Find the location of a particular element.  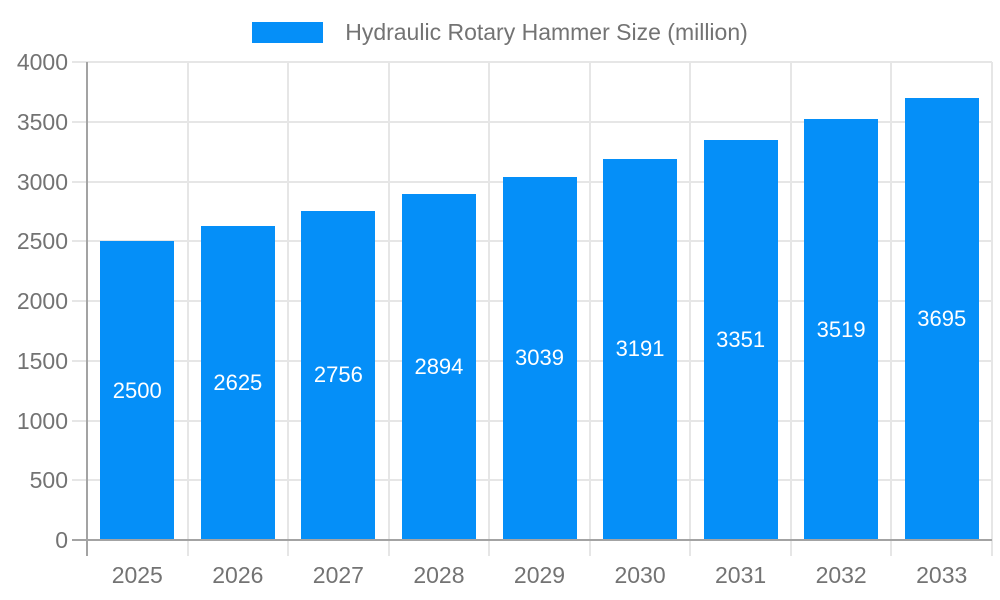

x-axis-line is located at coordinates (532, 540).